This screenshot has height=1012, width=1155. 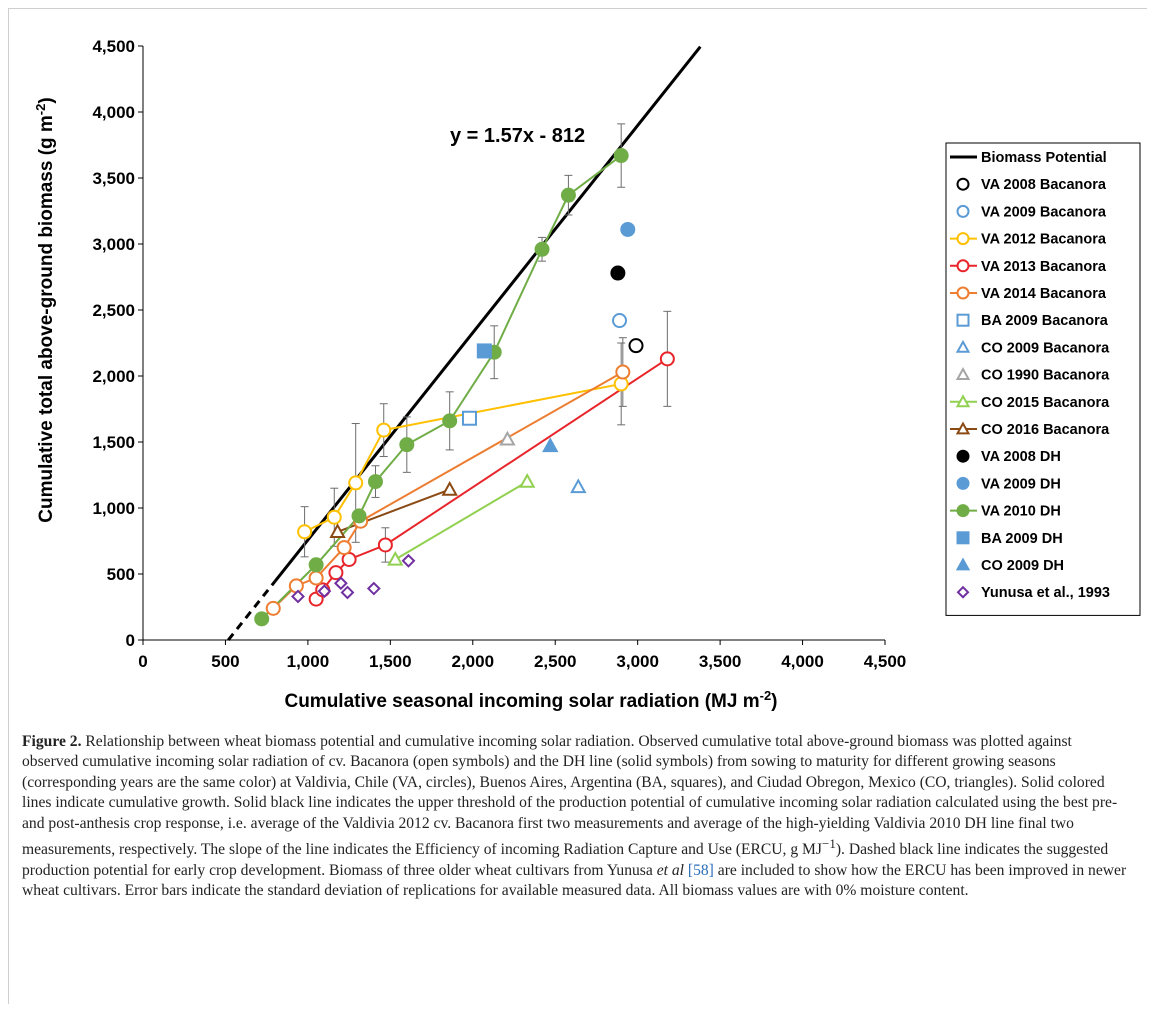 I want to click on y-tick-label: 4,000, so click(x=113, y=112).